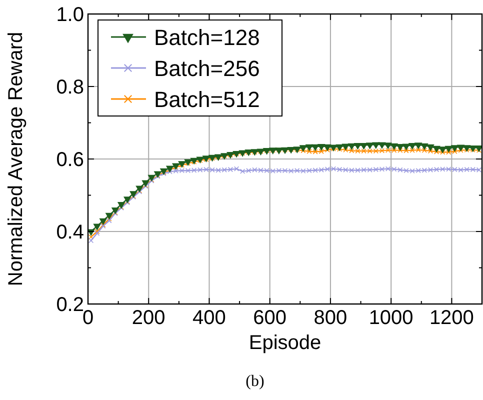 The image size is (483, 400). I want to click on legend-label: Batch=512, so click(207, 99).